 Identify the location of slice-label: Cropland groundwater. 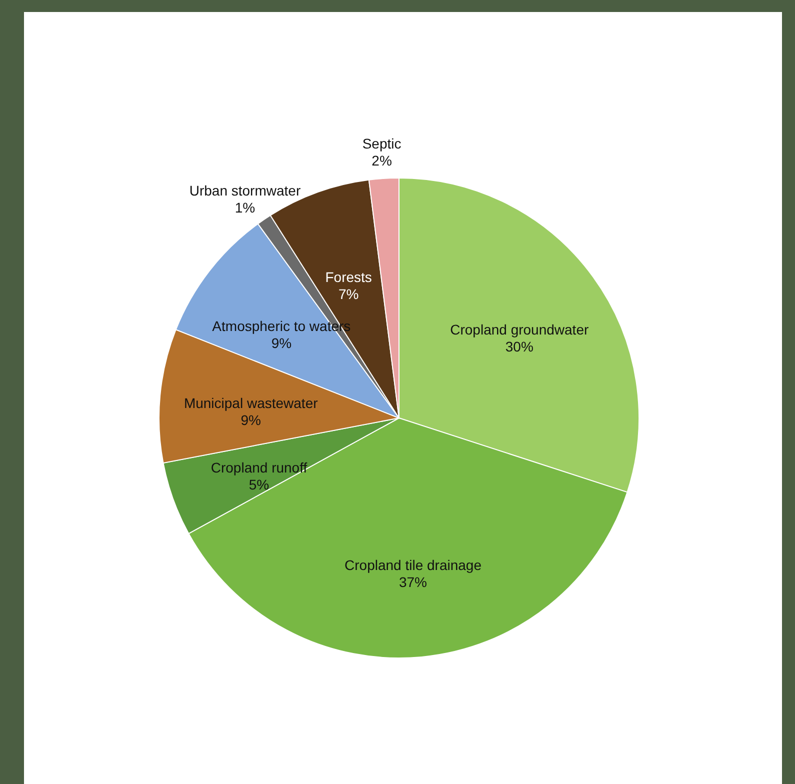
(519, 330).